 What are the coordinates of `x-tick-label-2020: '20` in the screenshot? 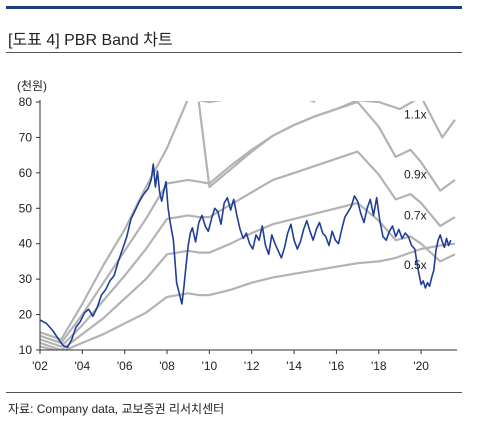 It's located at (421, 366).